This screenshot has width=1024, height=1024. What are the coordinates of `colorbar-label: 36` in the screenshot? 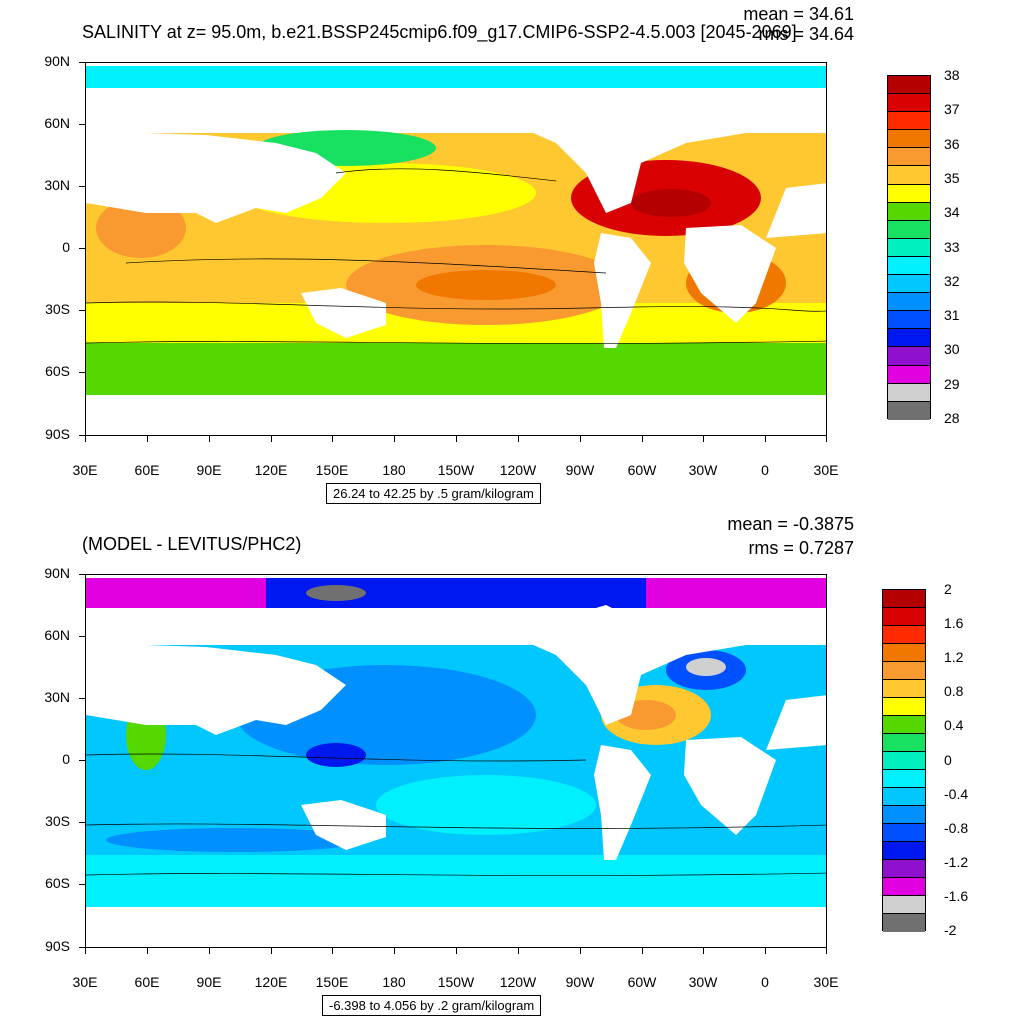 It's located at (952, 143).